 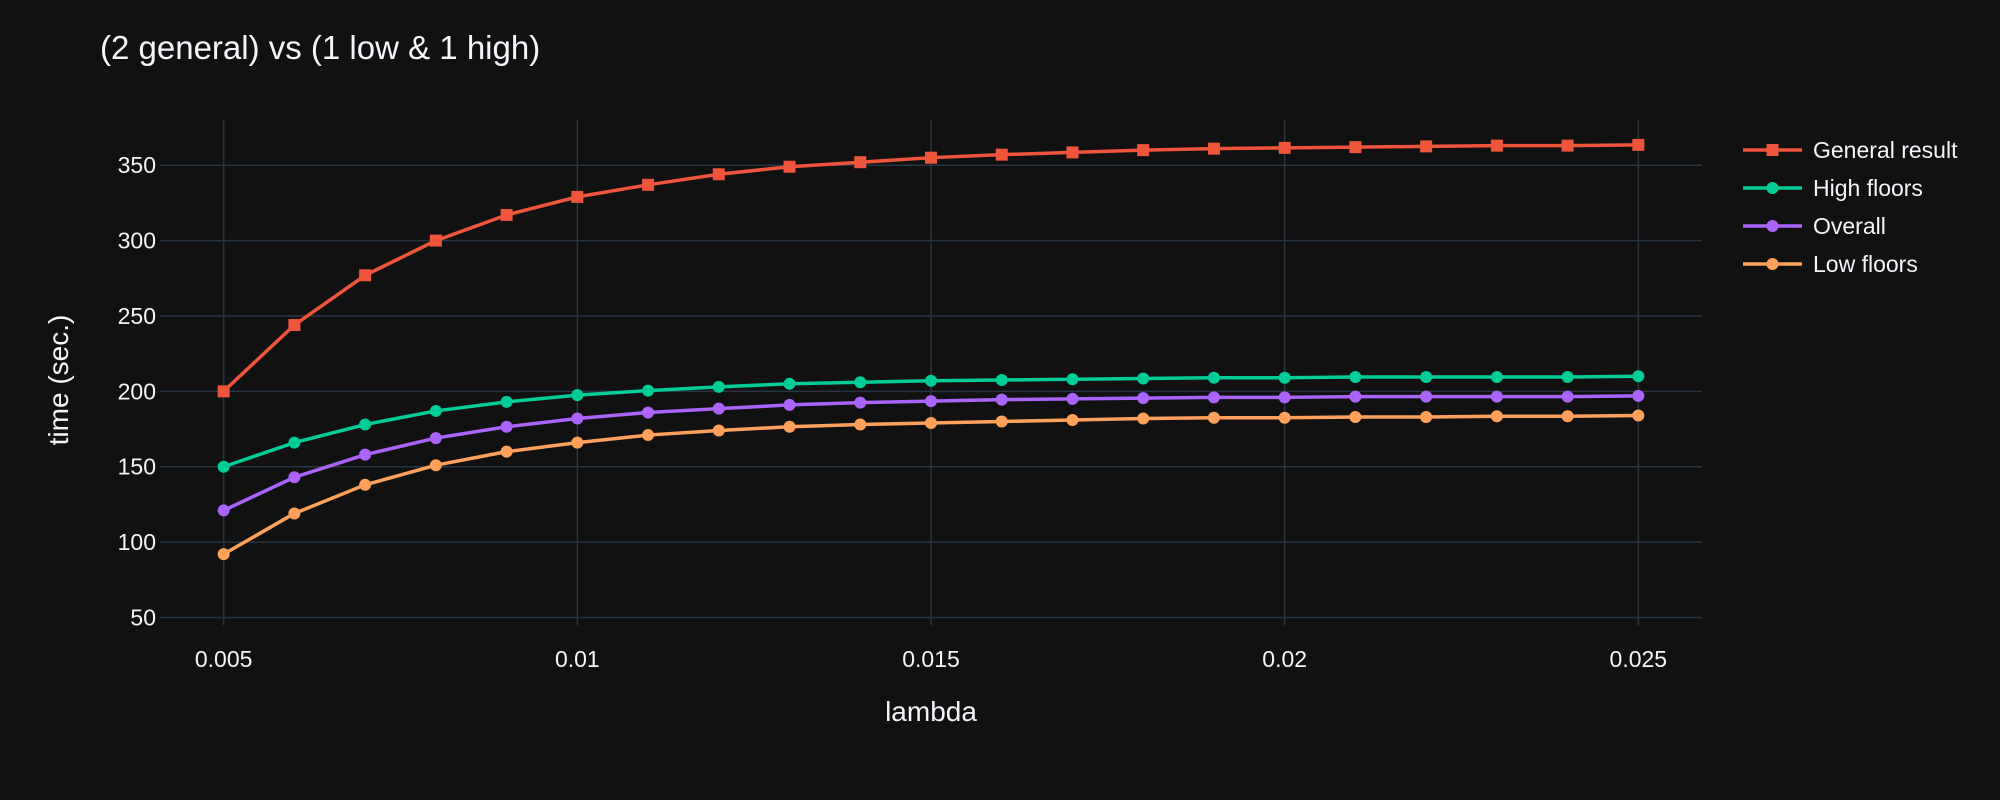 I want to click on legend-label: General result, so click(x=1885, y=150).